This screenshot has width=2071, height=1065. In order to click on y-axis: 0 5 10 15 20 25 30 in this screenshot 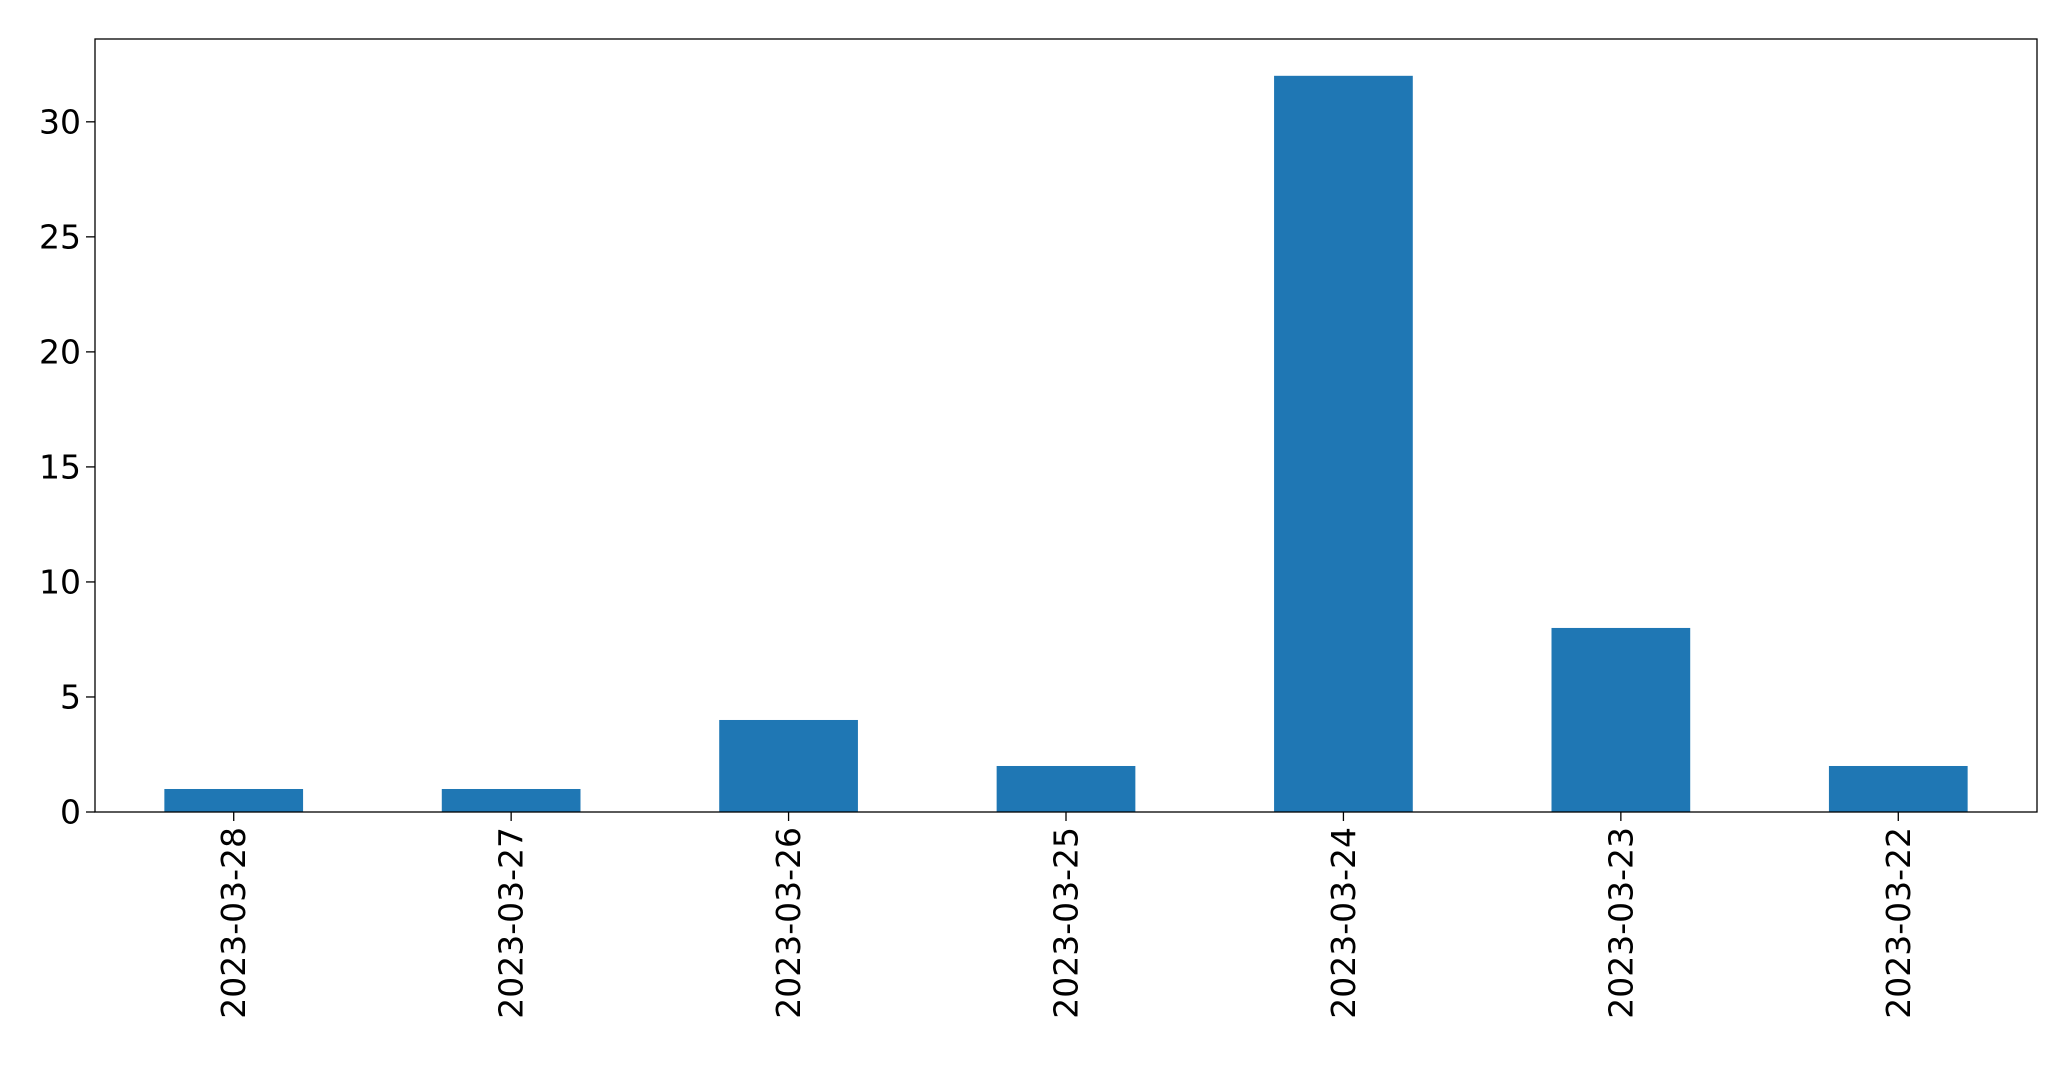, I will do `click(67, 467)`.